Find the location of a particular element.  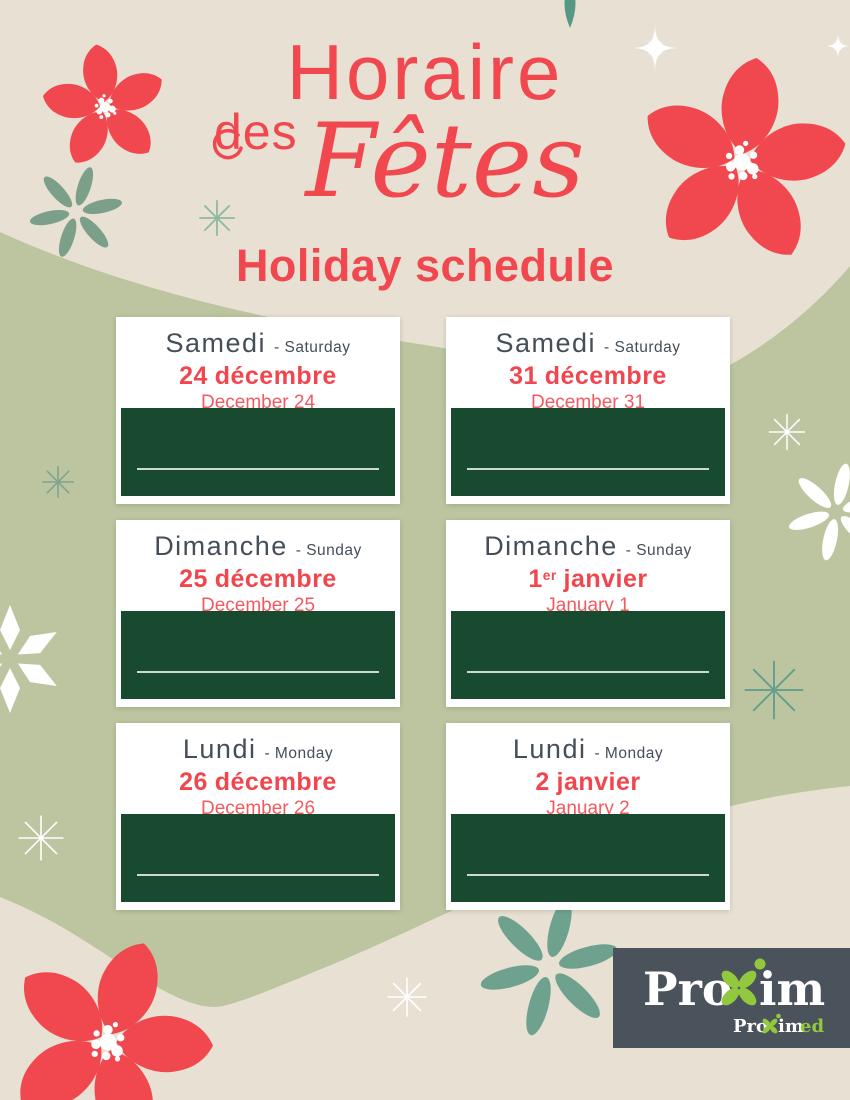

logo-leaf-x-icon is located at coordinates (743, 982).